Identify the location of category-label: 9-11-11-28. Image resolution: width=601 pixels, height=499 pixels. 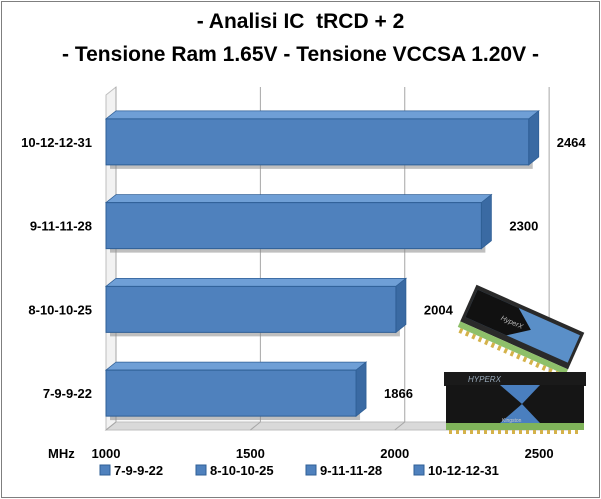
(61, 226).